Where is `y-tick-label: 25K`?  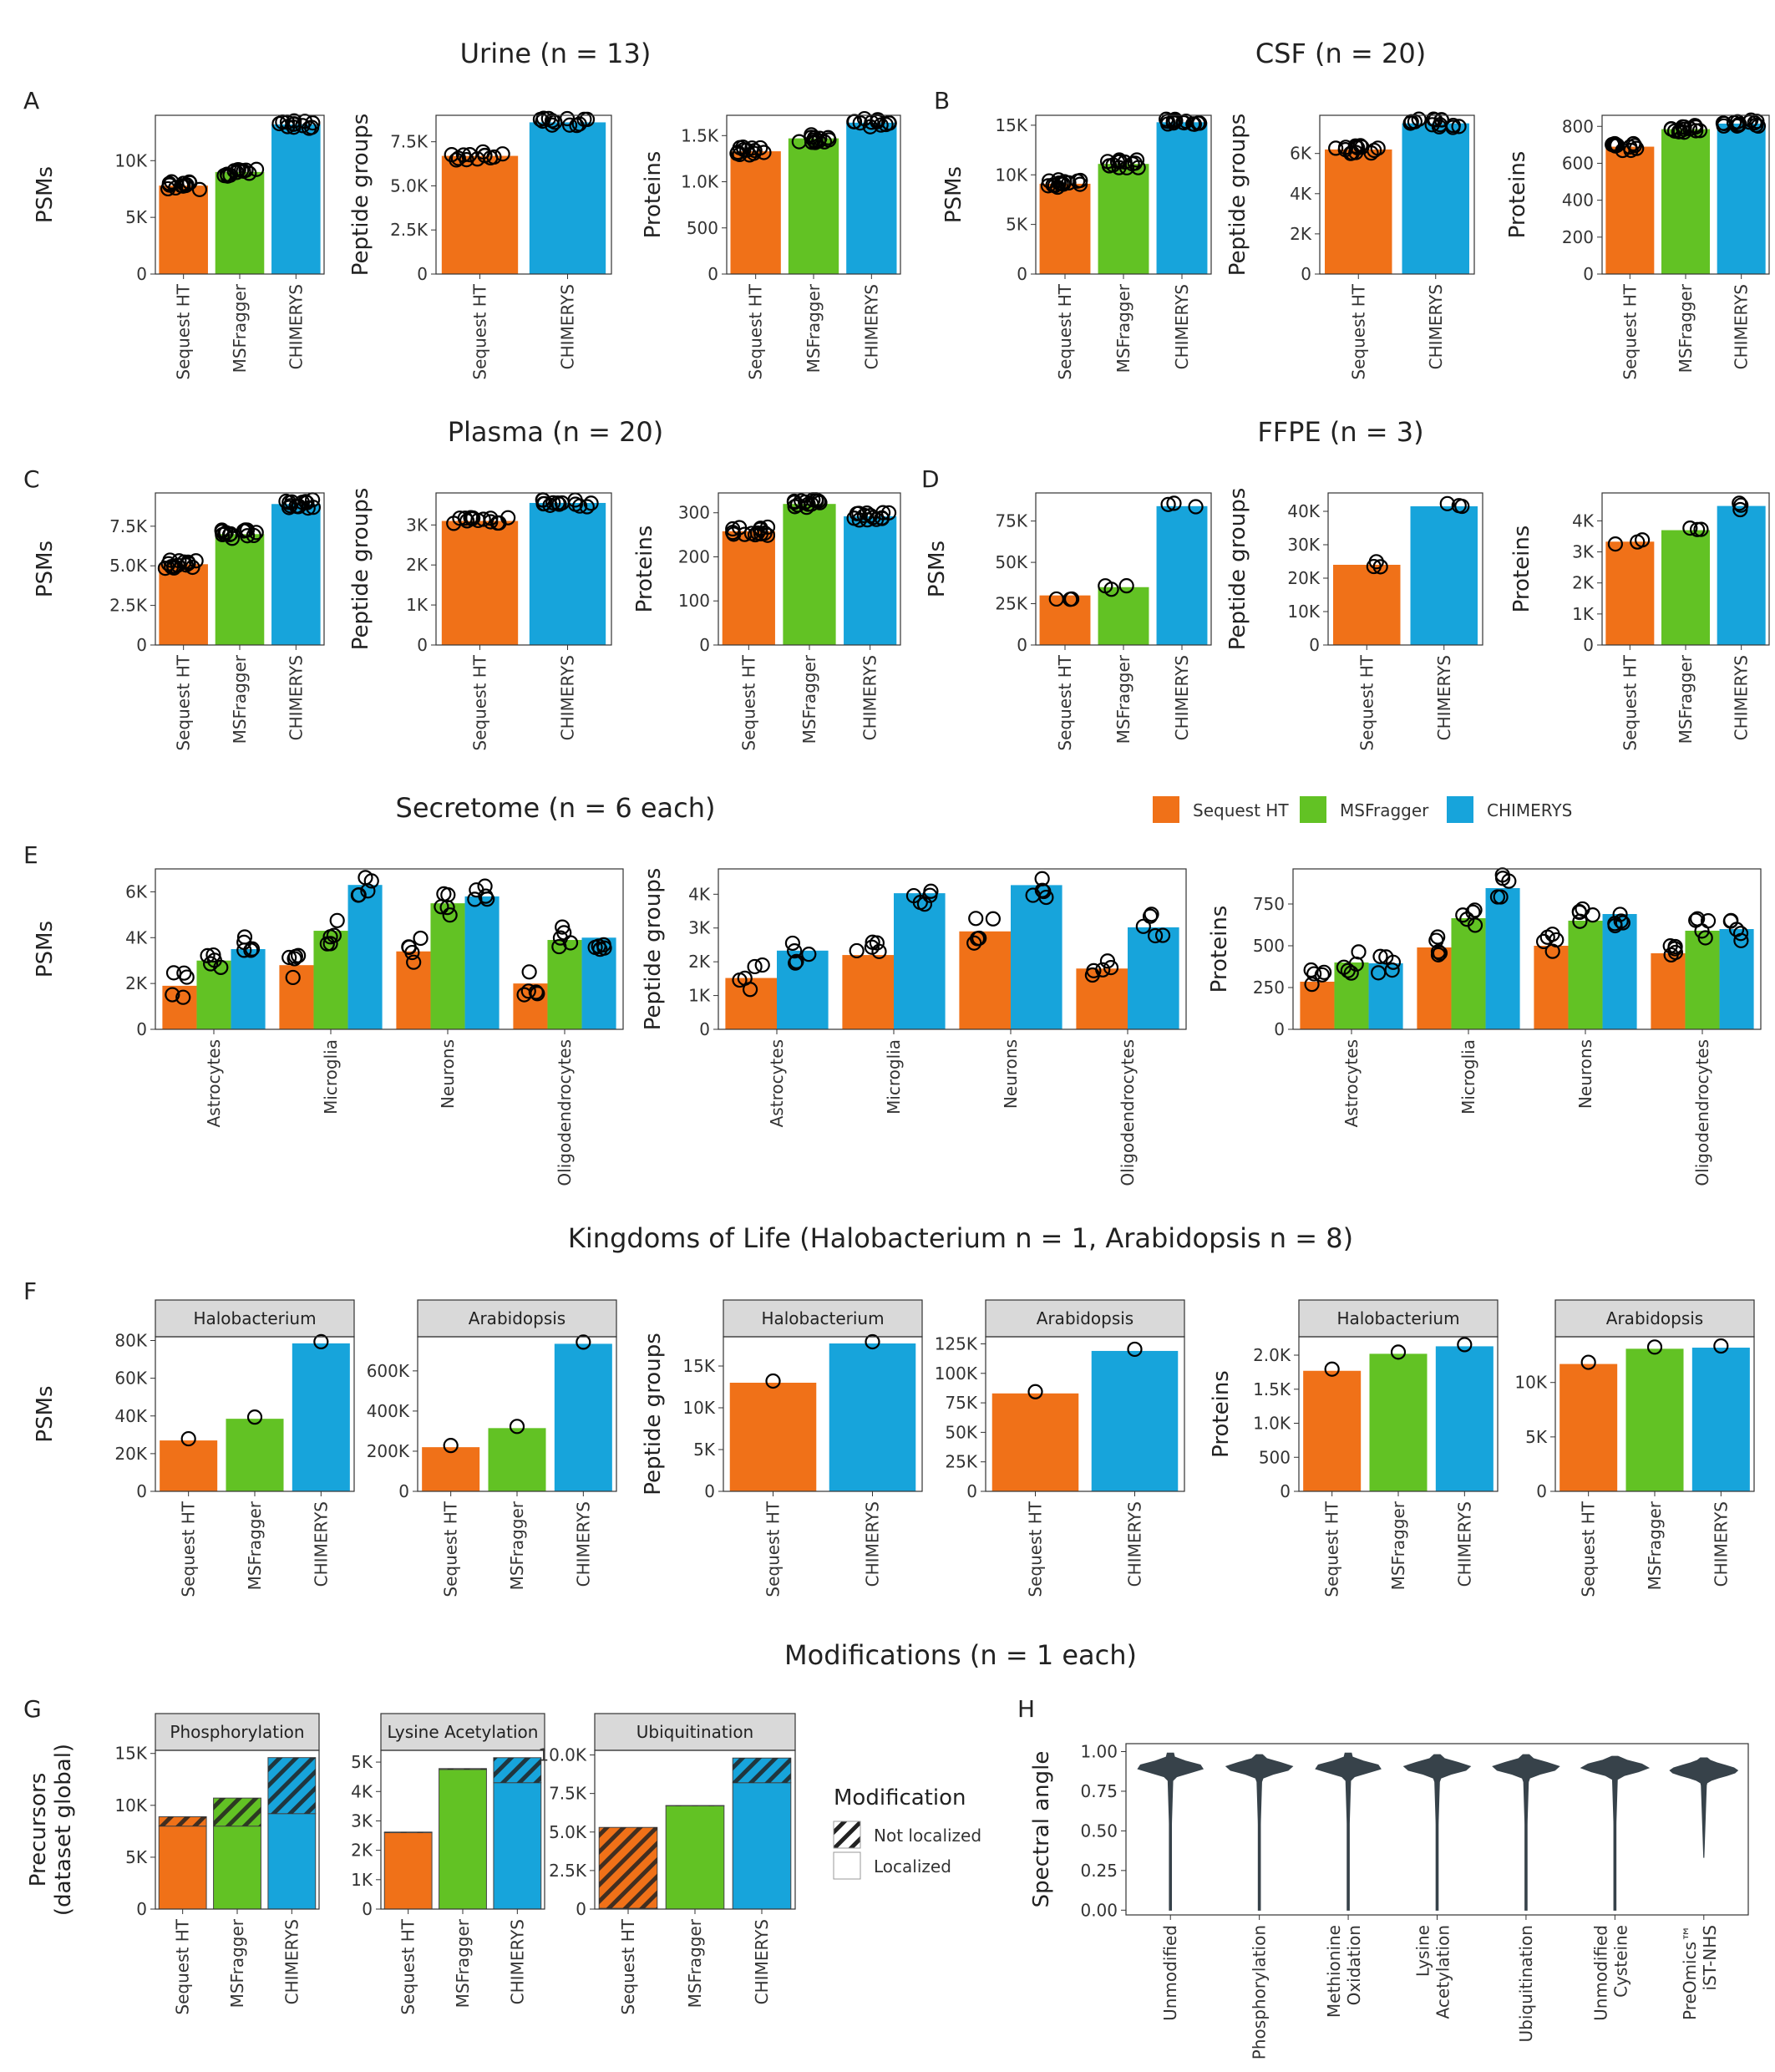 y-tick-label: 25K is located at coordinates (1011, 604).